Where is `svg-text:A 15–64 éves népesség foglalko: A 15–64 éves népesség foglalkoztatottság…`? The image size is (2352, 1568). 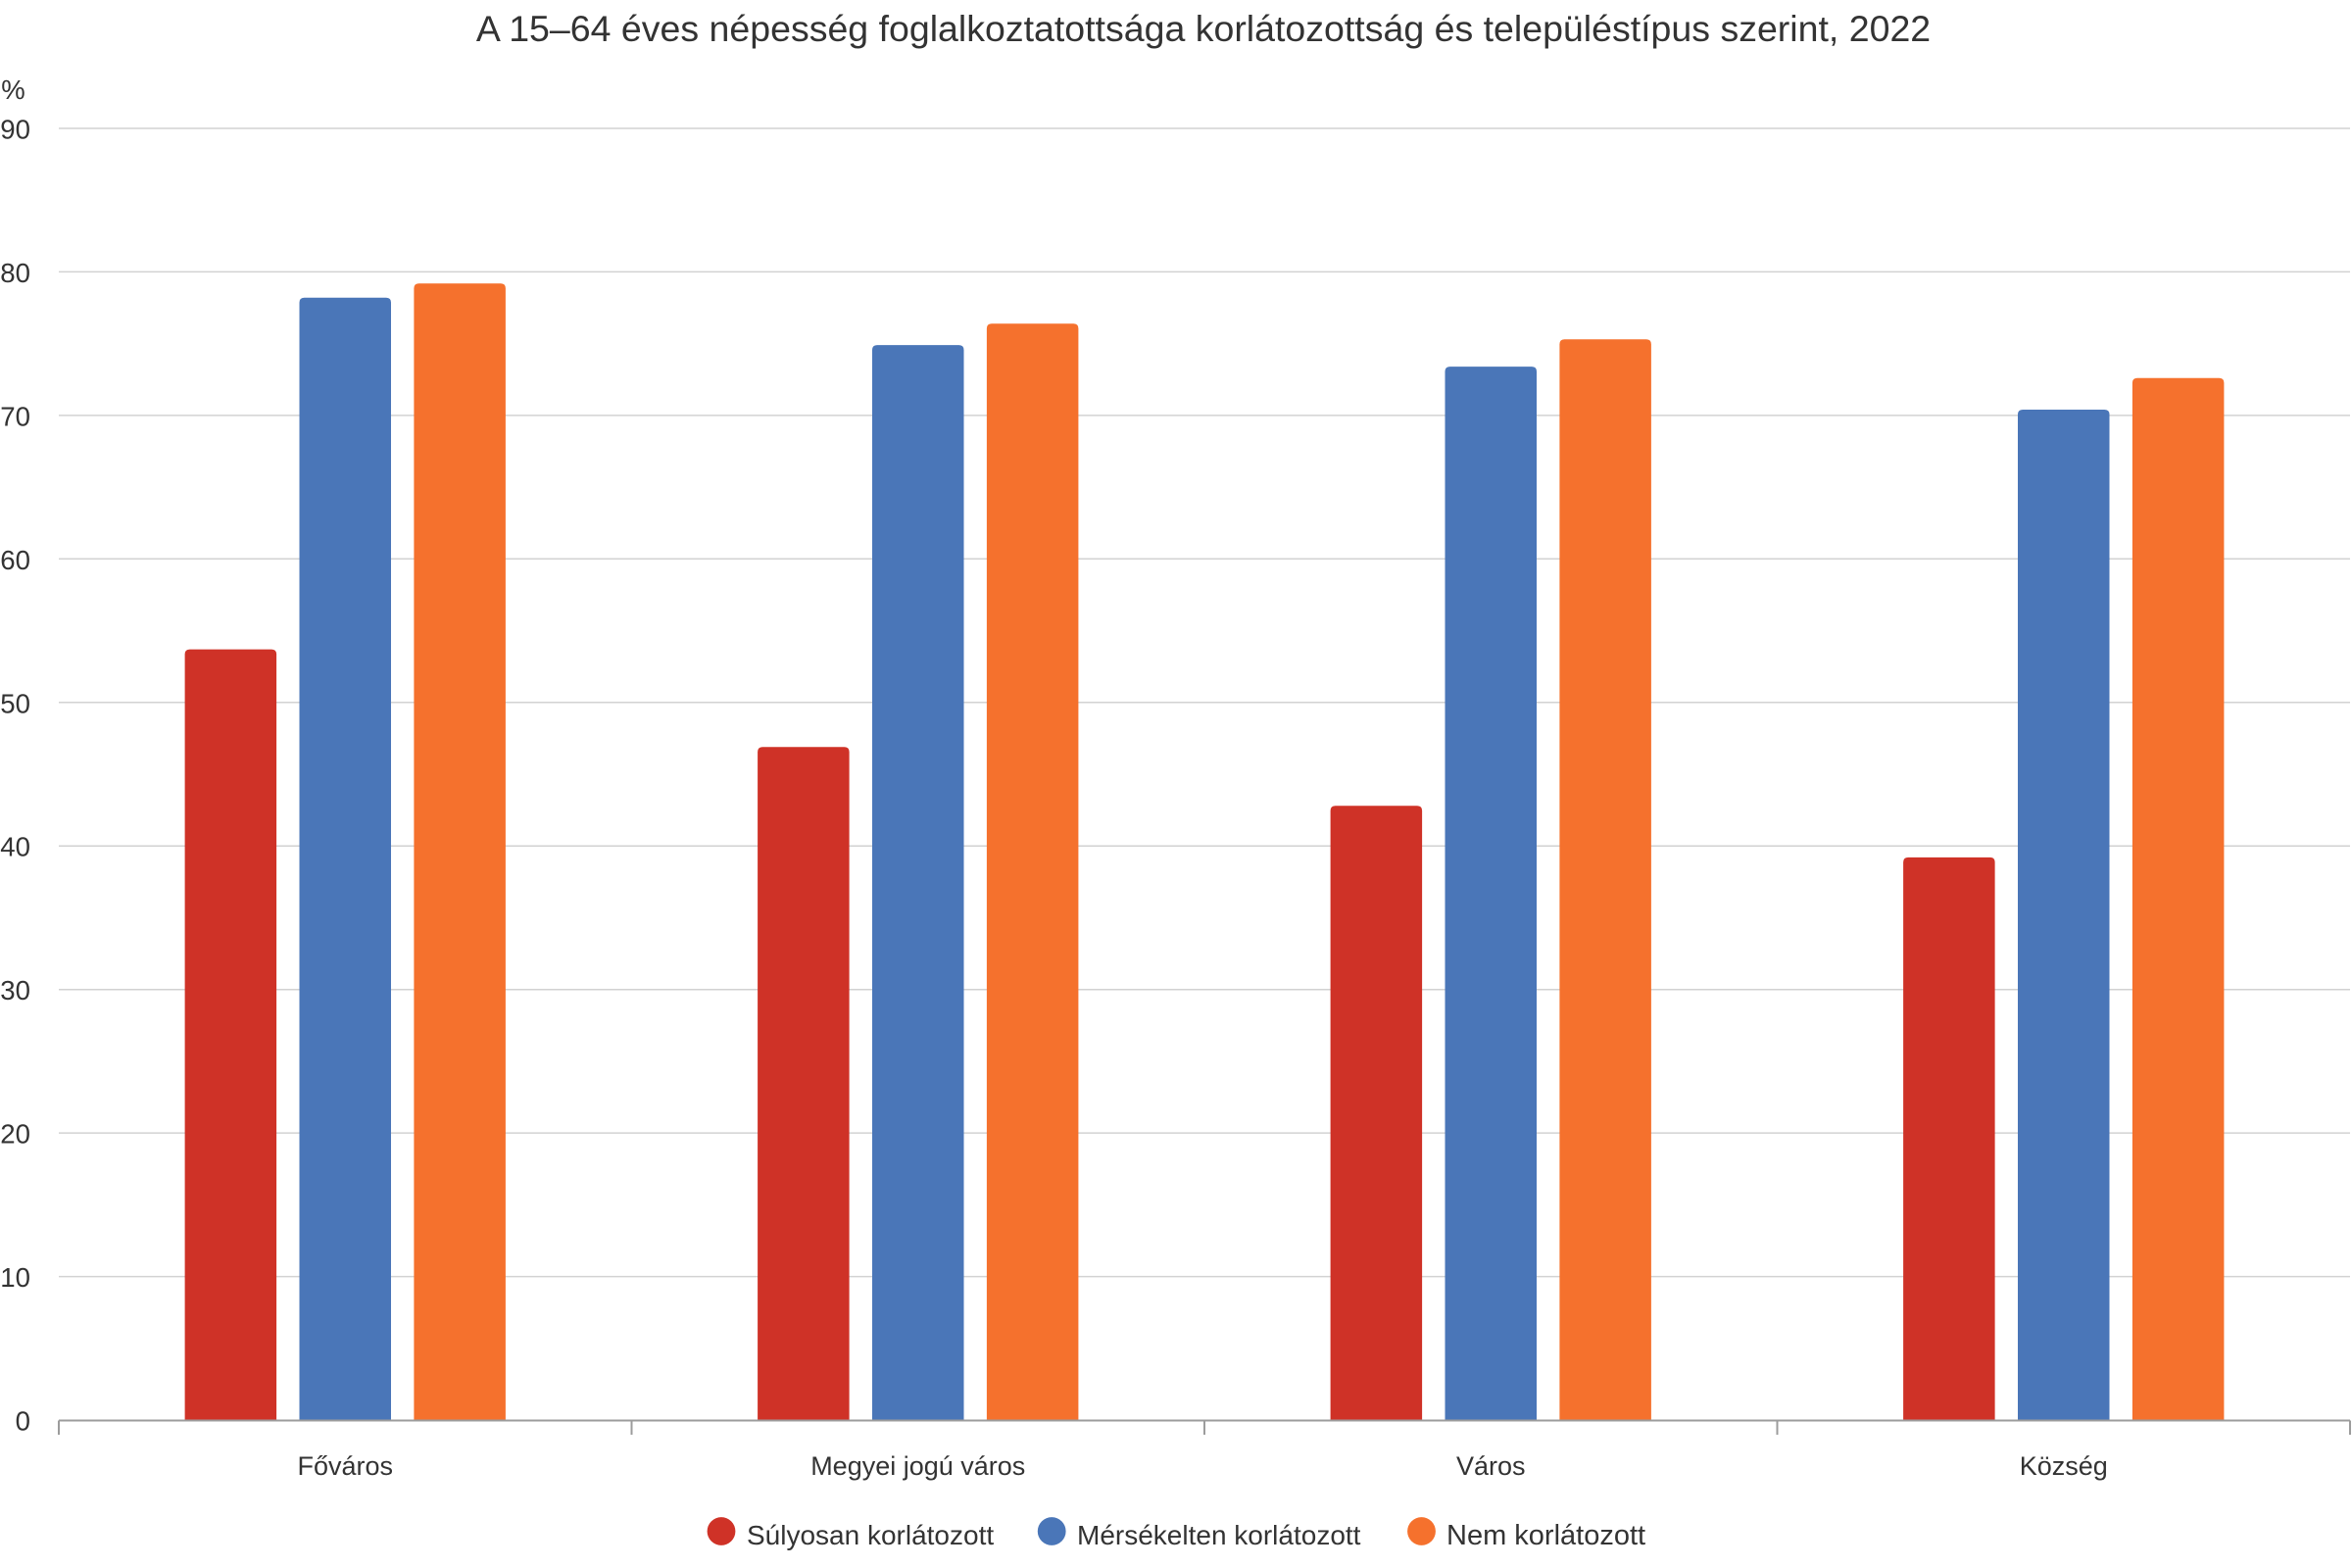
svg-text:A 15–64 éves népesség foglalko: A 15–64 éves népesség foglalkoztatottság… is located at coordinates (1203, 28).